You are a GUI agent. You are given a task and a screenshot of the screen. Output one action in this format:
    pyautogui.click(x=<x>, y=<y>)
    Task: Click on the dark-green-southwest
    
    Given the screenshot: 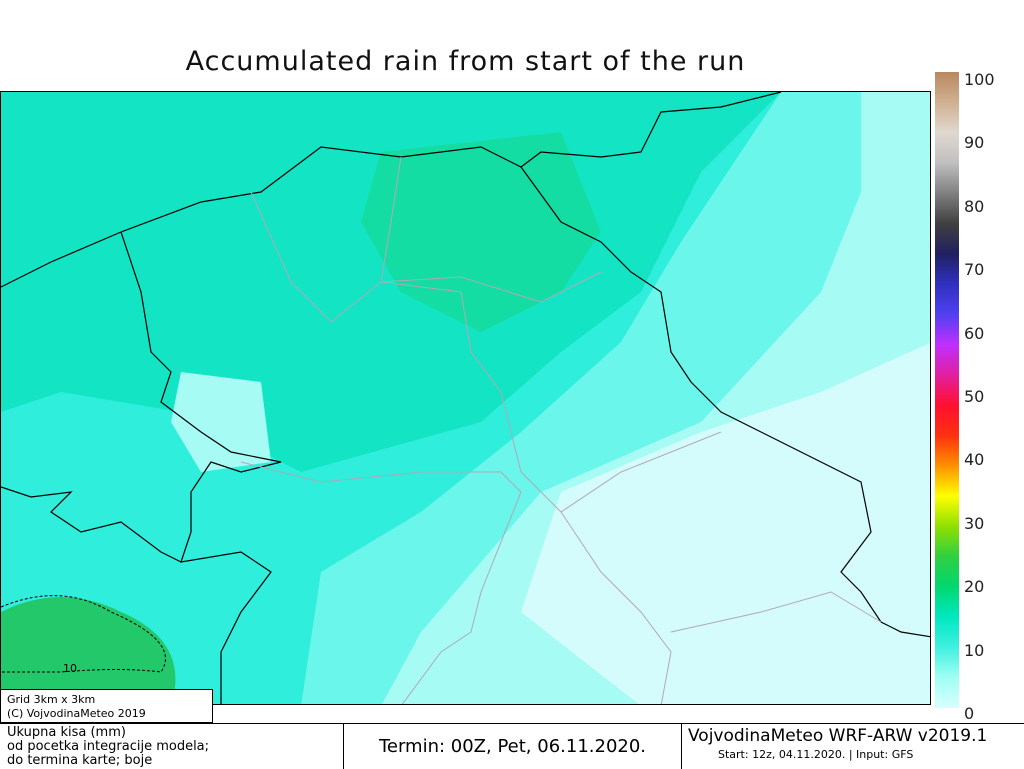 What is the action you would take?
    pyautogui.click(x=88, y=650)
    